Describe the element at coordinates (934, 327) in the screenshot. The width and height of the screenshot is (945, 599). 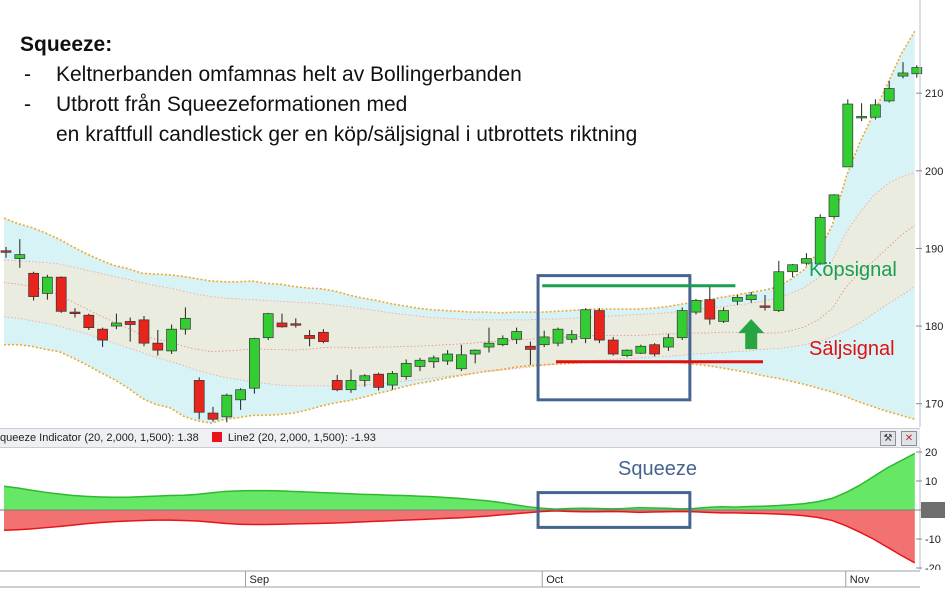
I see `price-tick-label: 180` at that location.